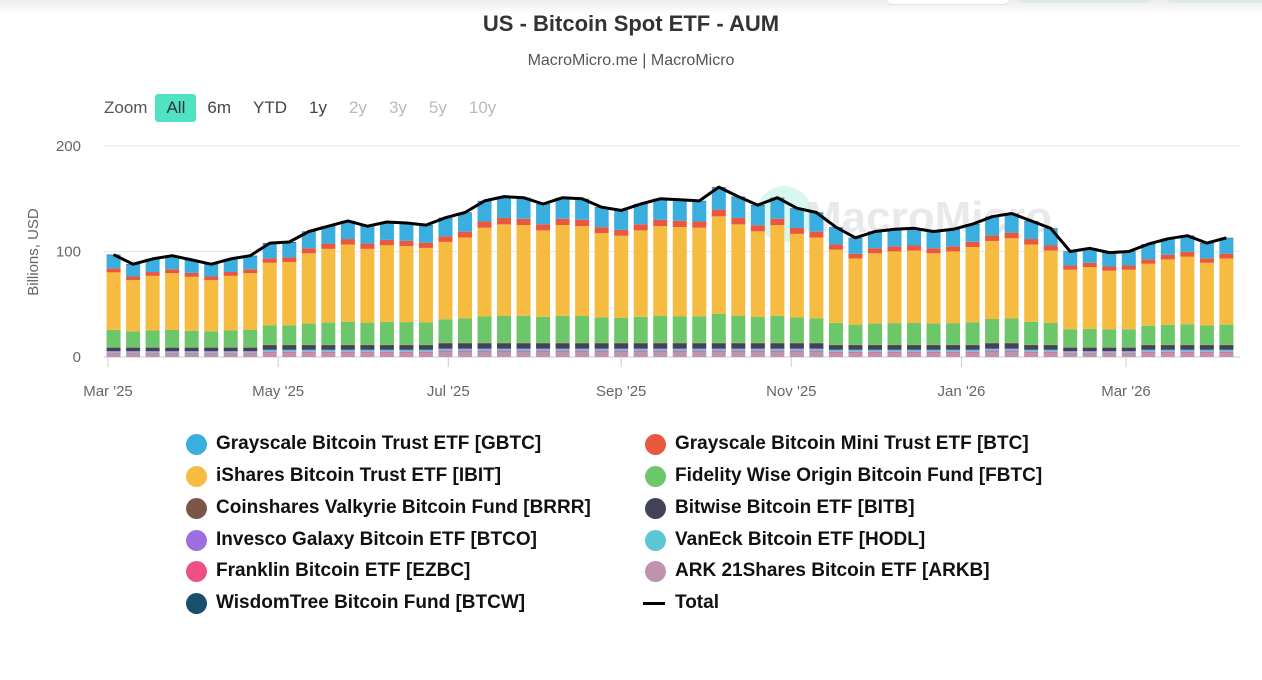  Describe the element at coordinates (328, 571) in the screenshot. I see `legend-item-ezbc: Franklin Bitcoin ETF [EZBC]` at that location.